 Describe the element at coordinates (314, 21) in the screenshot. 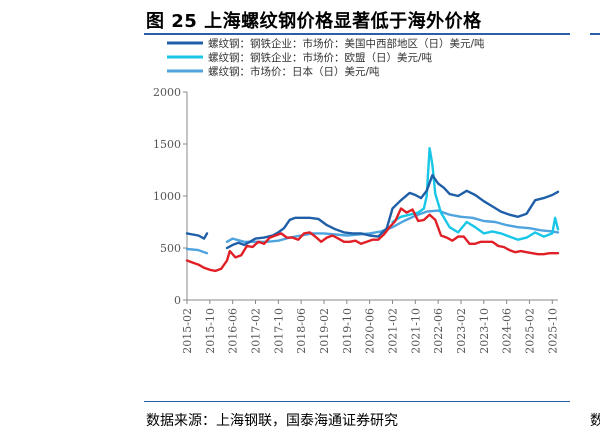

I see `figure-title: 图 25 上海螺纹钢价格显著低于海外价格` at that location.